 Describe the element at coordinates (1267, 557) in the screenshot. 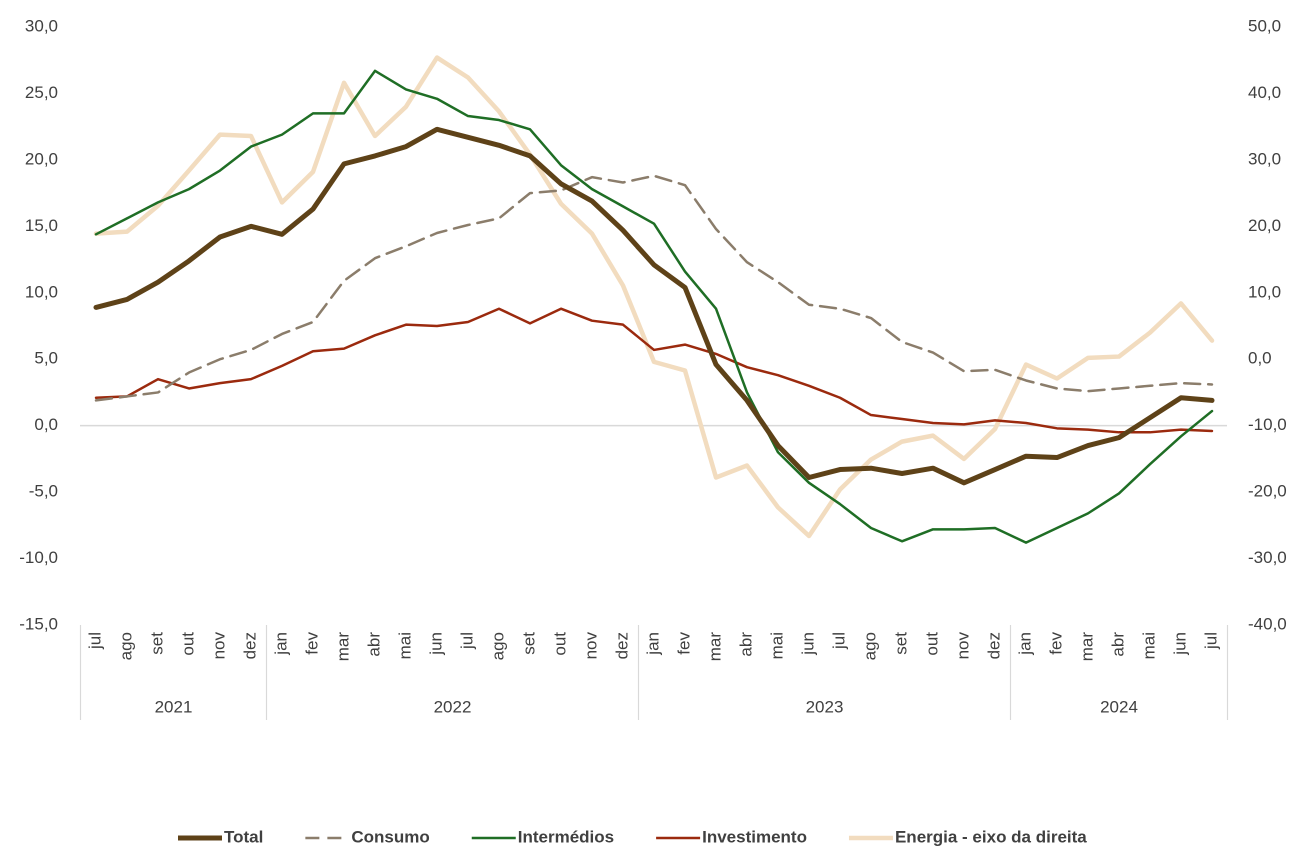

I see `y2-tick-label: -30,0` at that location.